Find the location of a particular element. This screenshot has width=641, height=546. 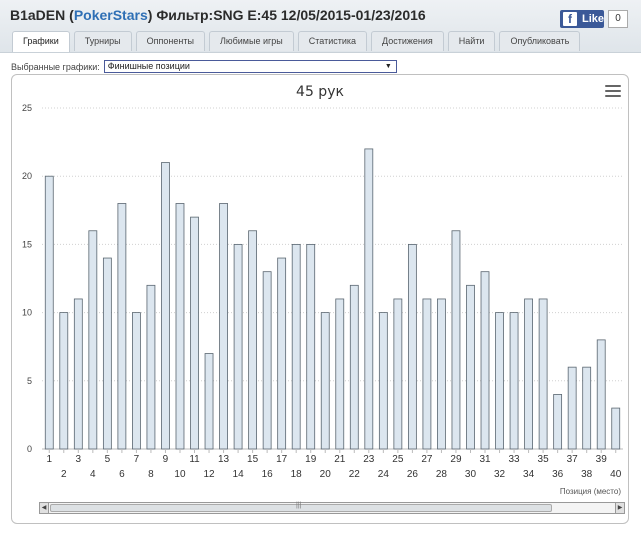

x-axis-label: Позиция (место) is located at coordinates (590, 491).